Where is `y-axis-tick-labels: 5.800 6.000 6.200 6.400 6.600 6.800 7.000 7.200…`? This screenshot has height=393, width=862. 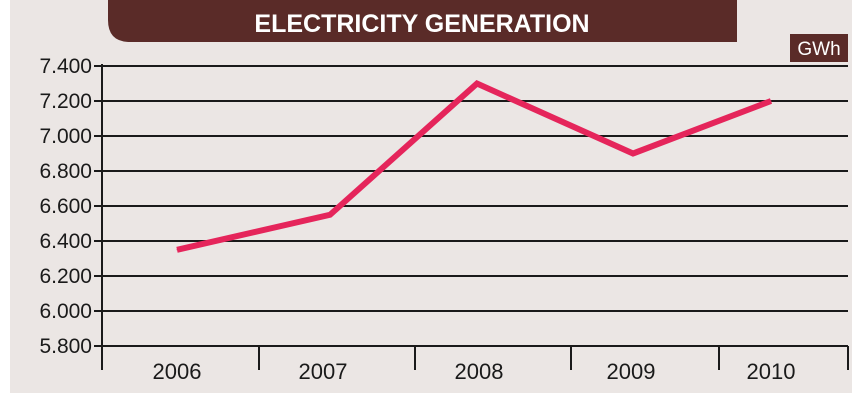 y-axis-tick-labels: 5.800 6.000 6.200 6.400 6.600 6.800 7.000 7.200… is located at coordinates (65, 206).